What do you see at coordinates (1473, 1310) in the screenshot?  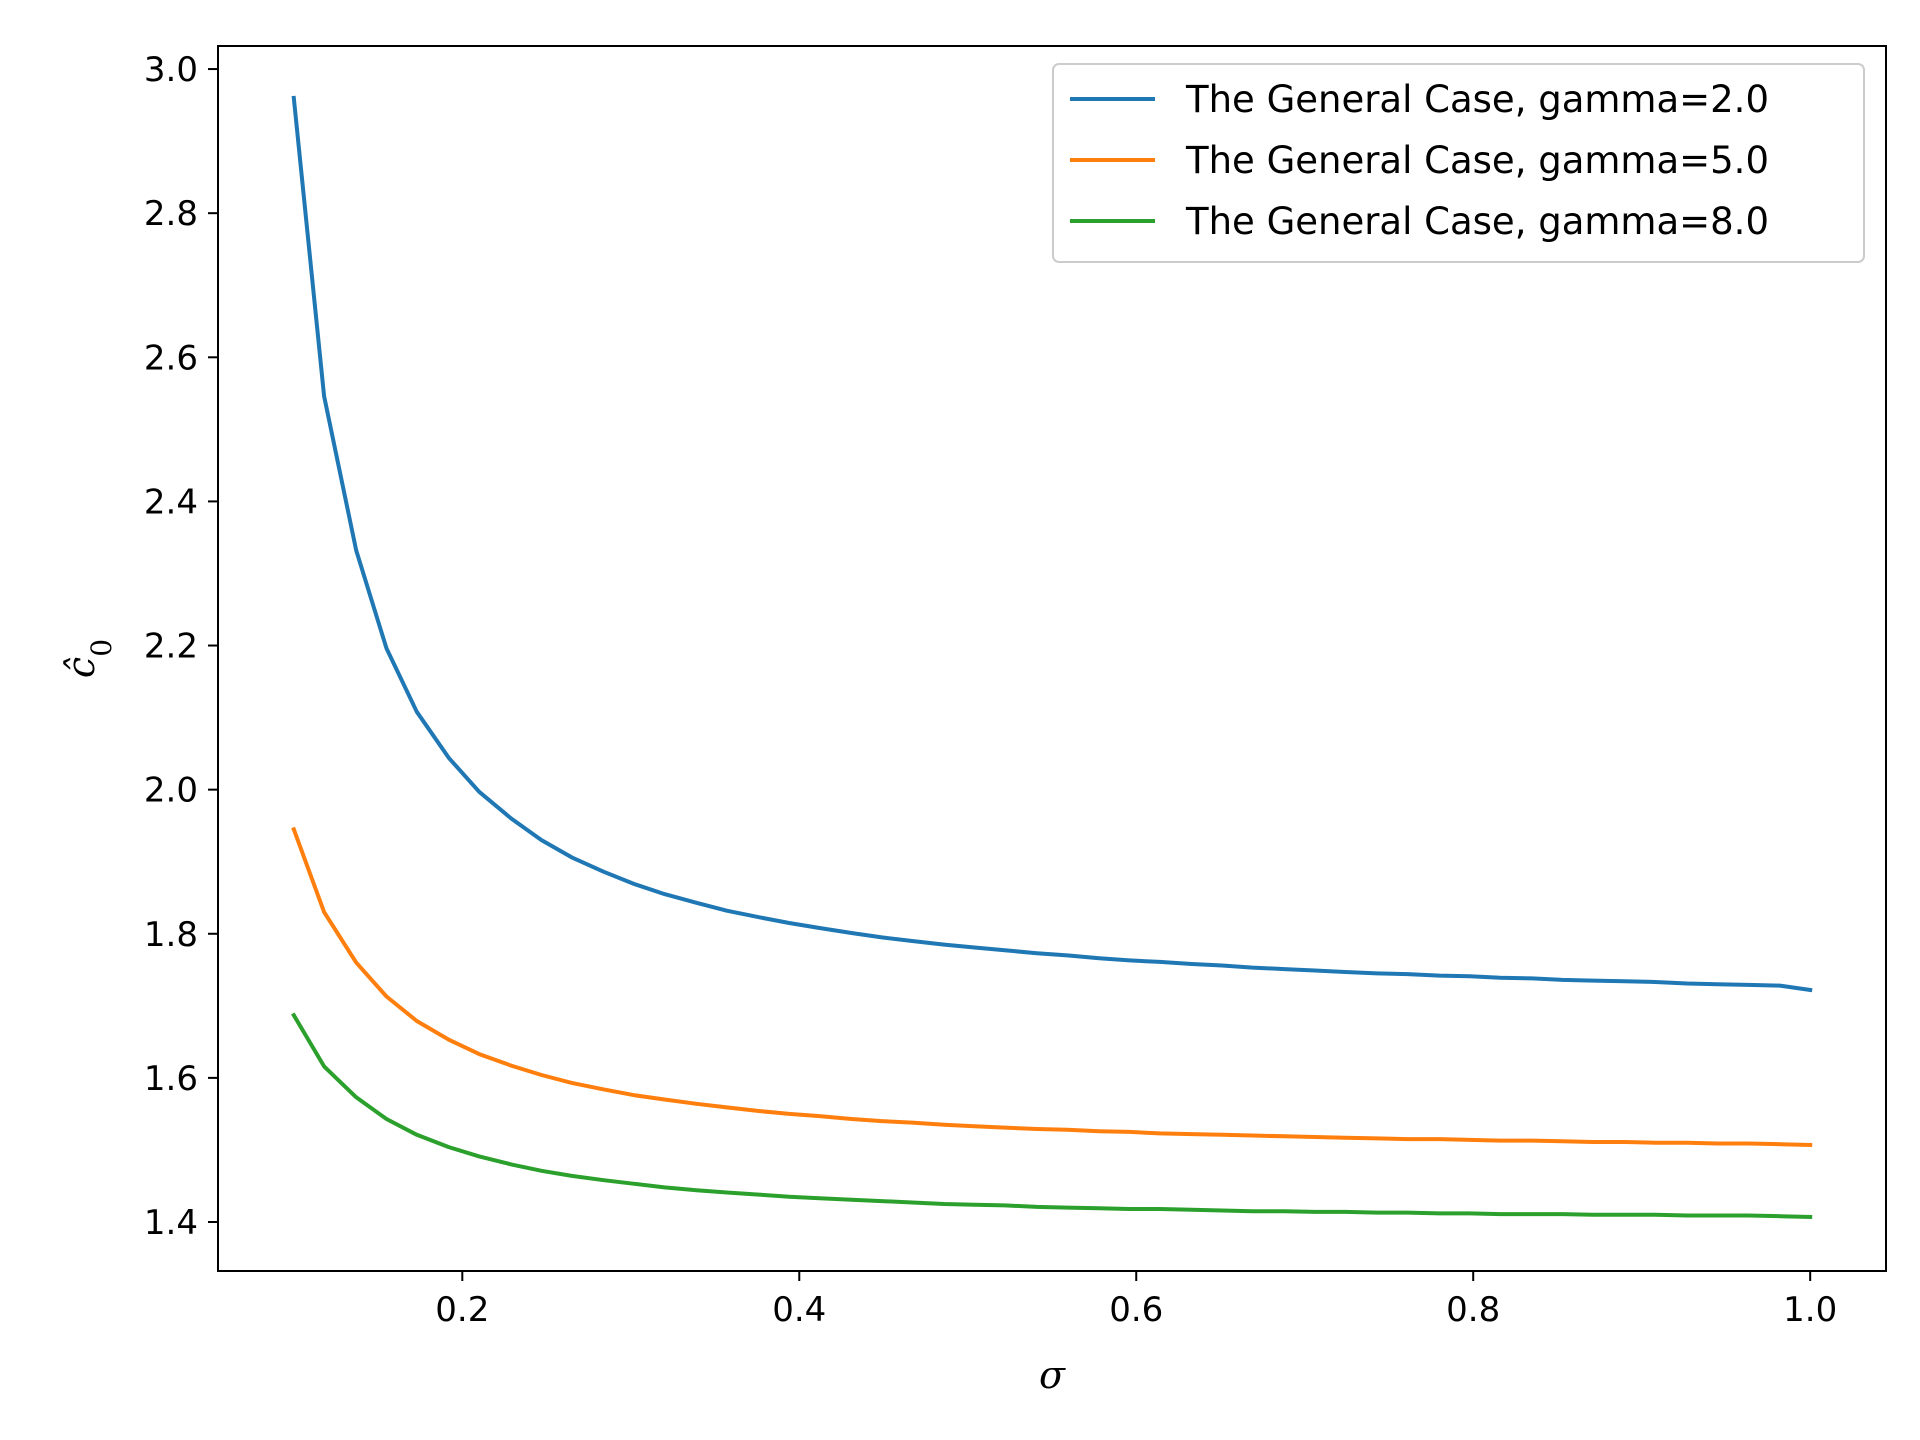 I see `x-tick-label: 0.8` at bounding box center [1473, 1310].